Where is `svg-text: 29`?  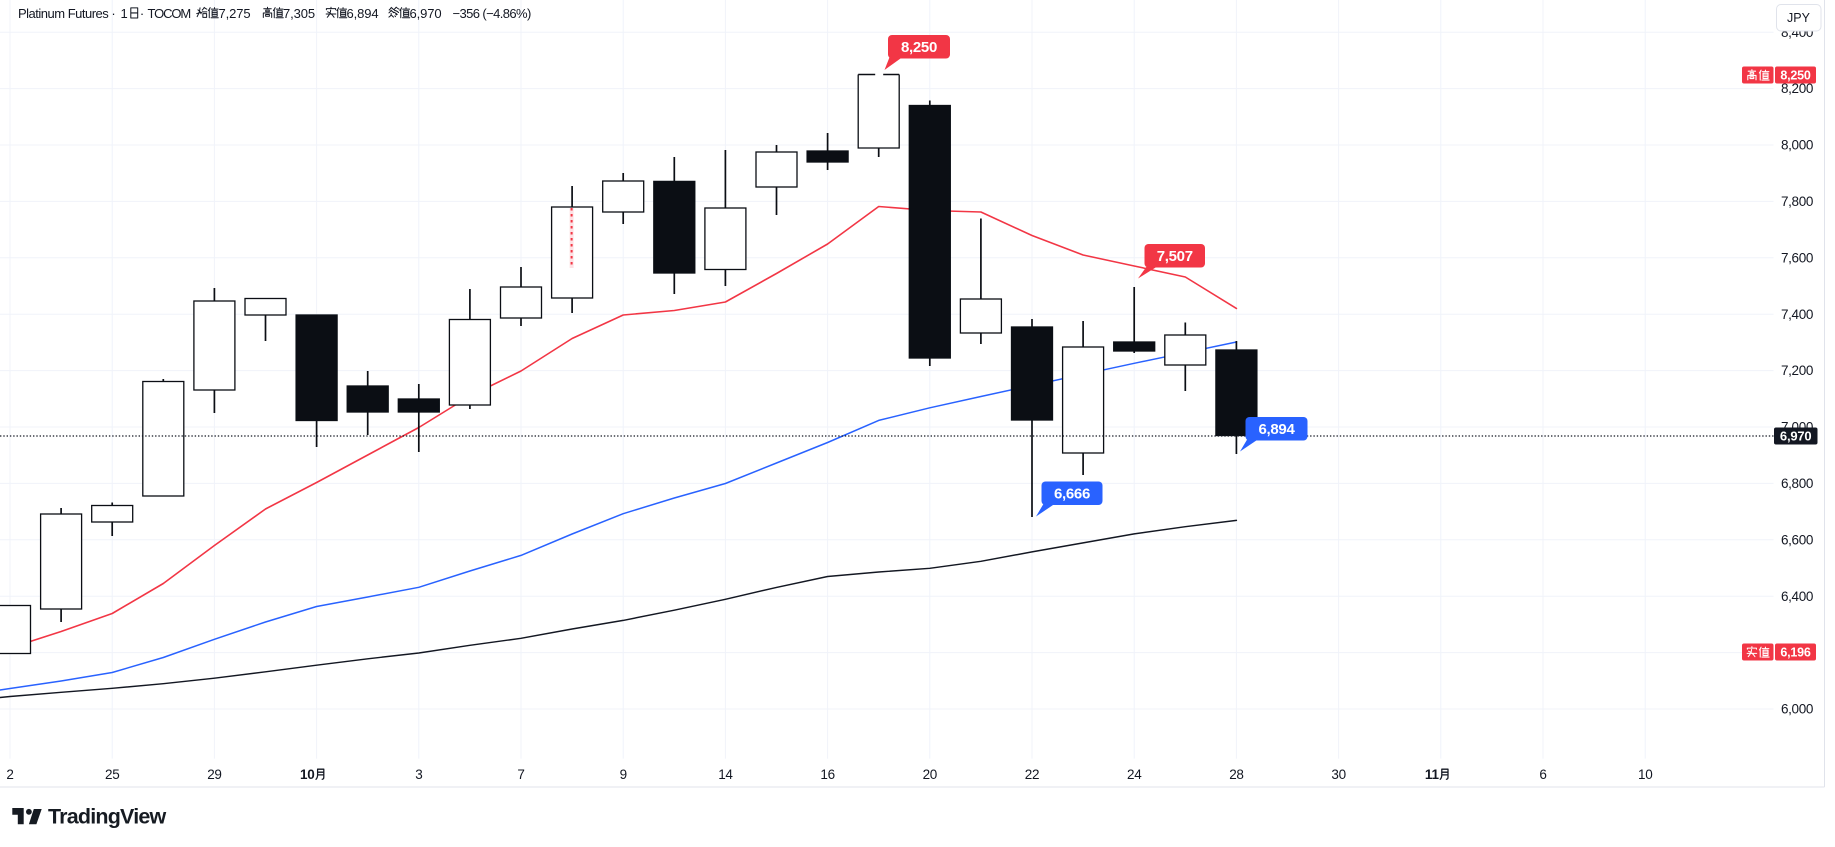
svg-text: 29 is located at coordinates (214, 774).